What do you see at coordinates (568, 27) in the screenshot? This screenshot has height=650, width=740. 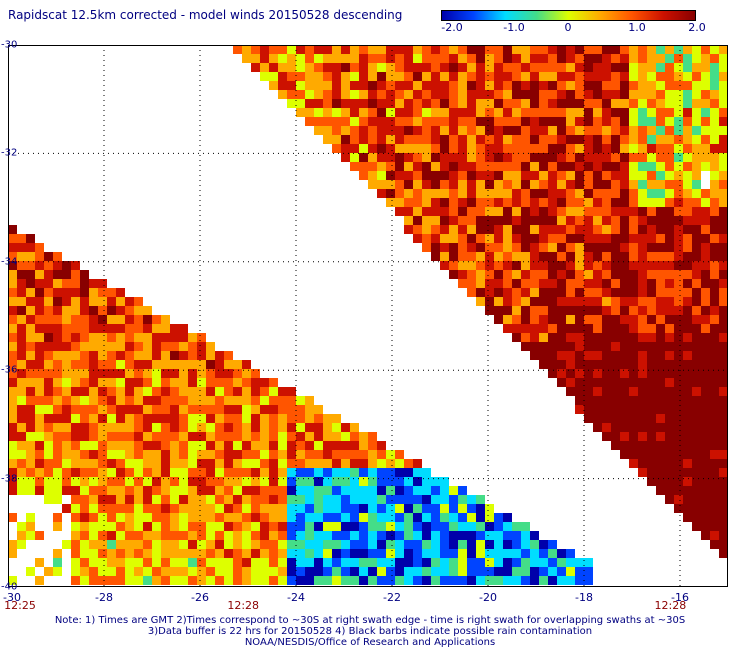 I see `colorbar-label-zero: 0` at bounding box center [568, 27].